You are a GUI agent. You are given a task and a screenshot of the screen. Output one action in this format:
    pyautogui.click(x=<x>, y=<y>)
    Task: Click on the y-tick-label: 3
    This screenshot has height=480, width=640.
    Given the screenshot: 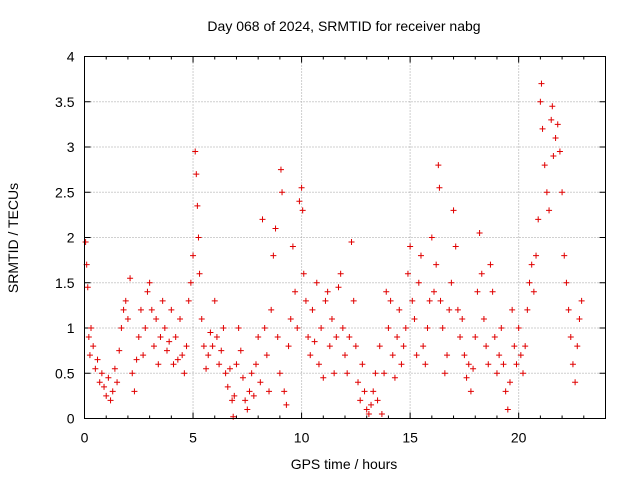 What is the action you would take?
    pyautogui.click(x=71, y=147)
    